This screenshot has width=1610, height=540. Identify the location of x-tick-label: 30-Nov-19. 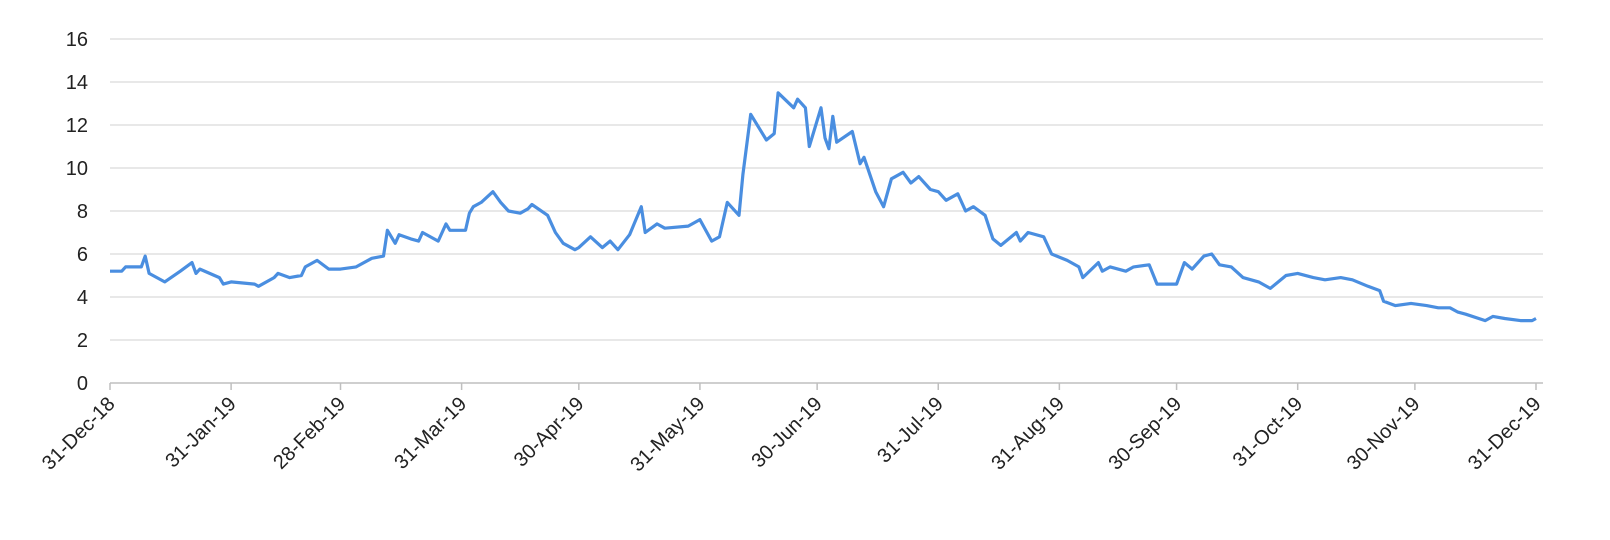
(1384, 434).